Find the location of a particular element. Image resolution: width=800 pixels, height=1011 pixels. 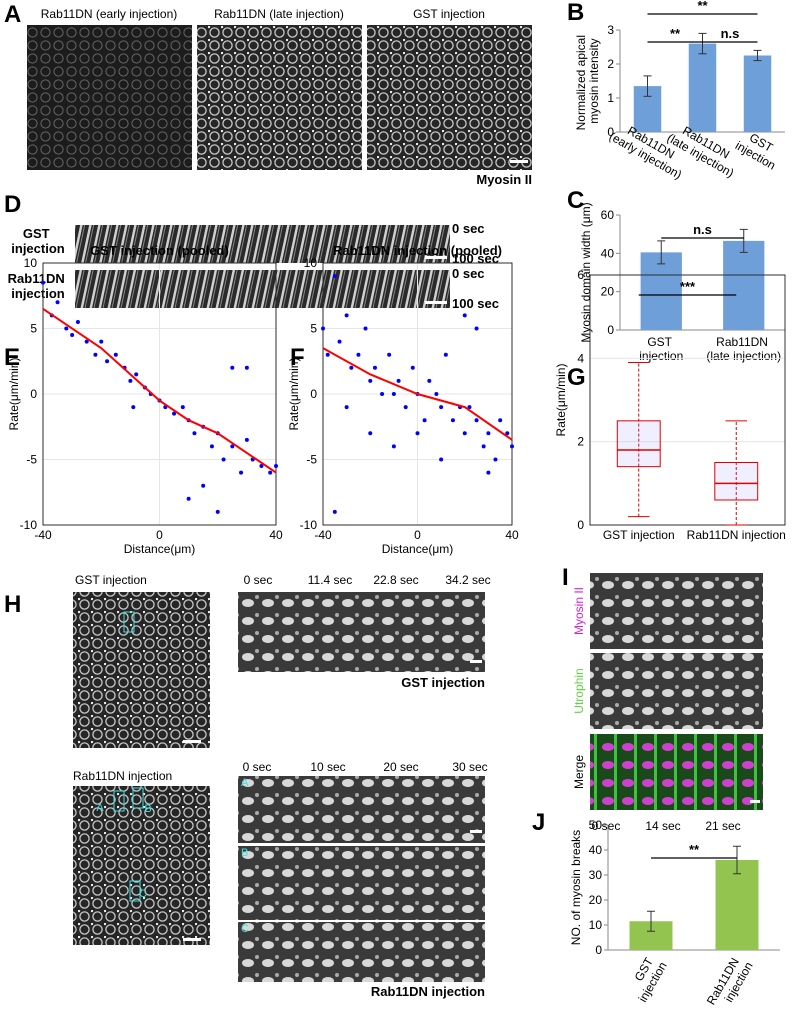

time-label: 10 sec is located at coordinates (327, 767).